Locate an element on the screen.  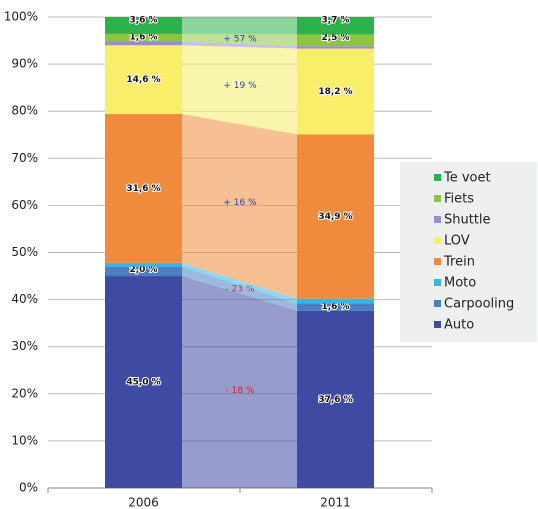
change-label: + 19 % is located at coordinates (240, 86).